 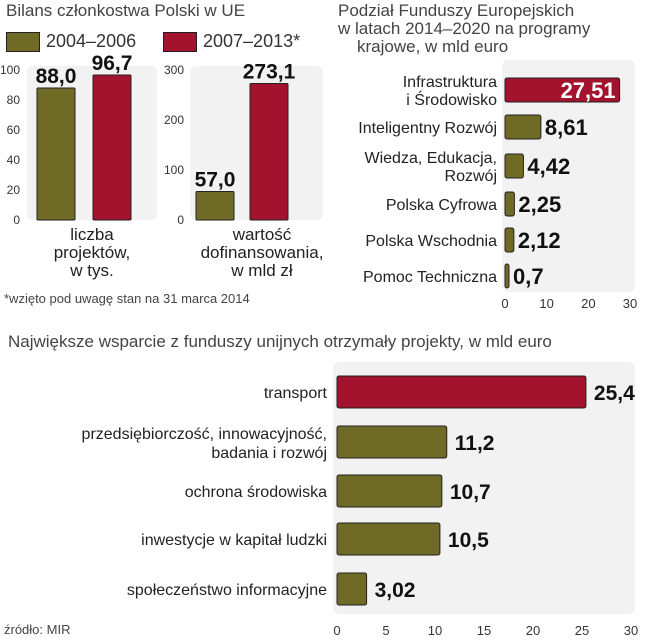 What do you see at coordinates (484, 630) in the screenshot?
I see `xtick-label-projects-3: 15` at bounding box center [484, 630].